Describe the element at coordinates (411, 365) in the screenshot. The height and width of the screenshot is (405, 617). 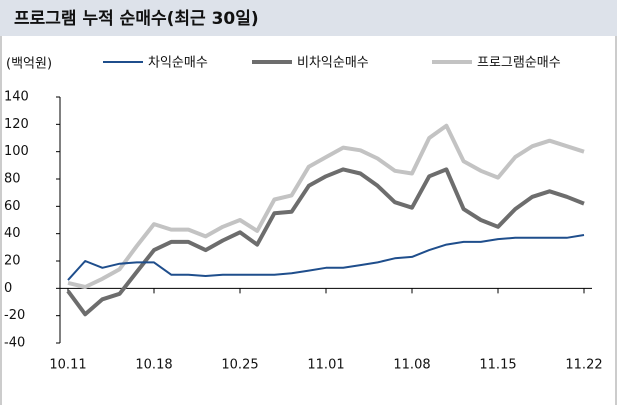
I see `x-tick-label: 11.08` at that location.